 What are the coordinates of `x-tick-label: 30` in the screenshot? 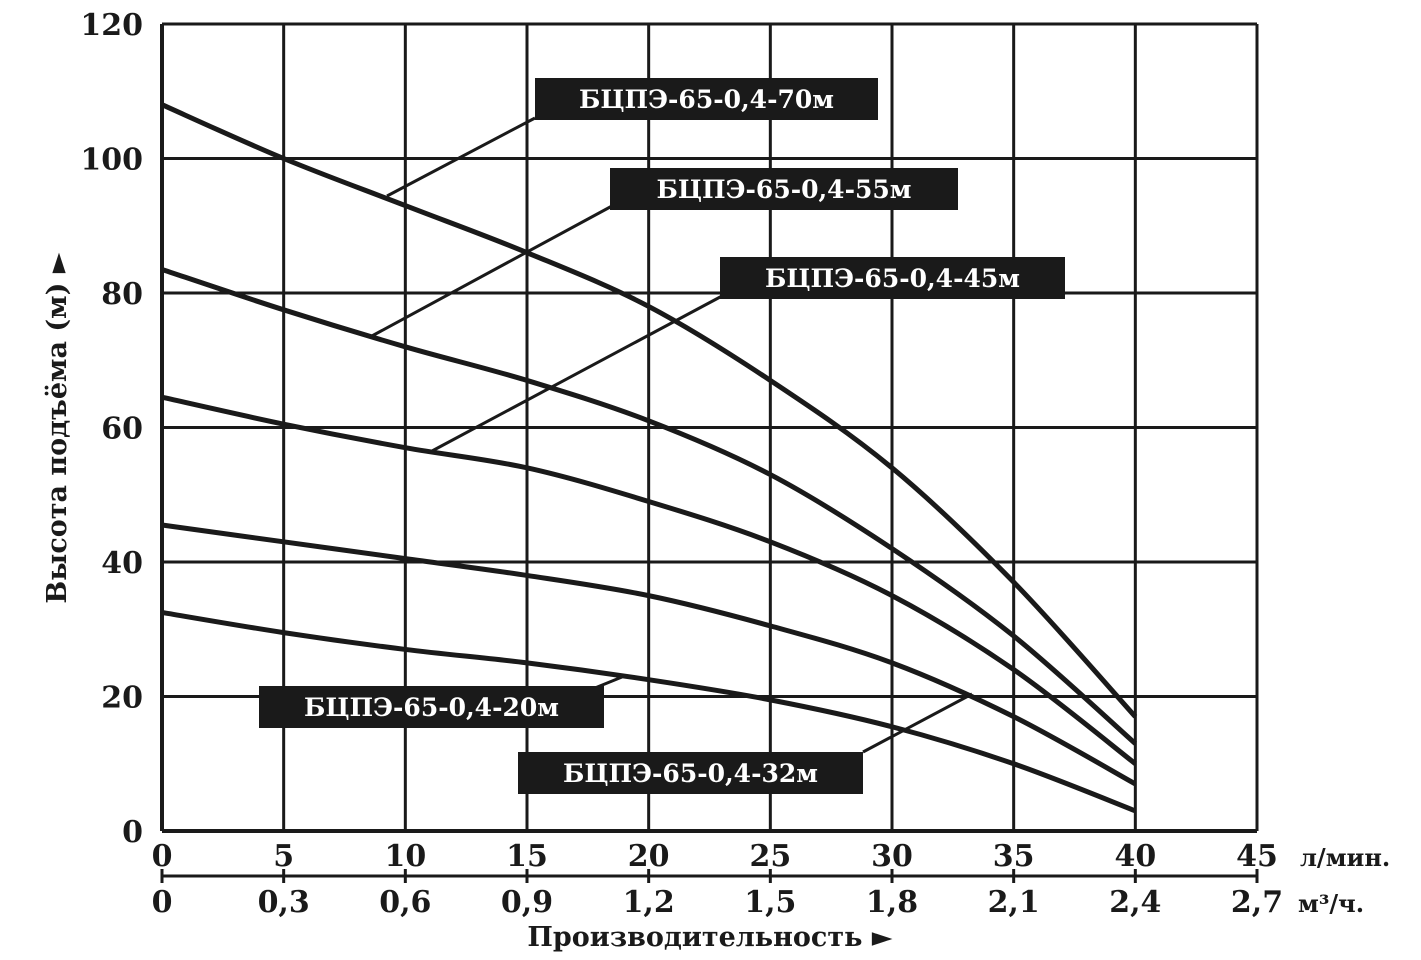 It's located at (892, 856).